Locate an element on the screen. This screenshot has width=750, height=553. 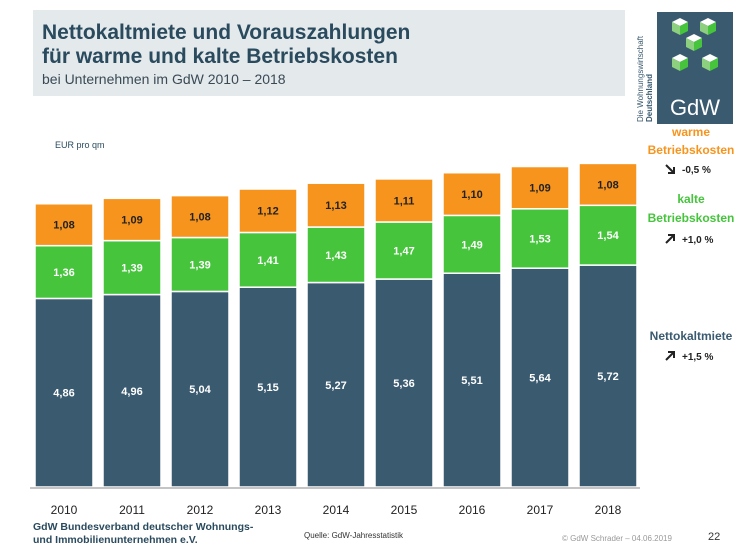
logo-cubes-icon is located at coordinates (695, 44).